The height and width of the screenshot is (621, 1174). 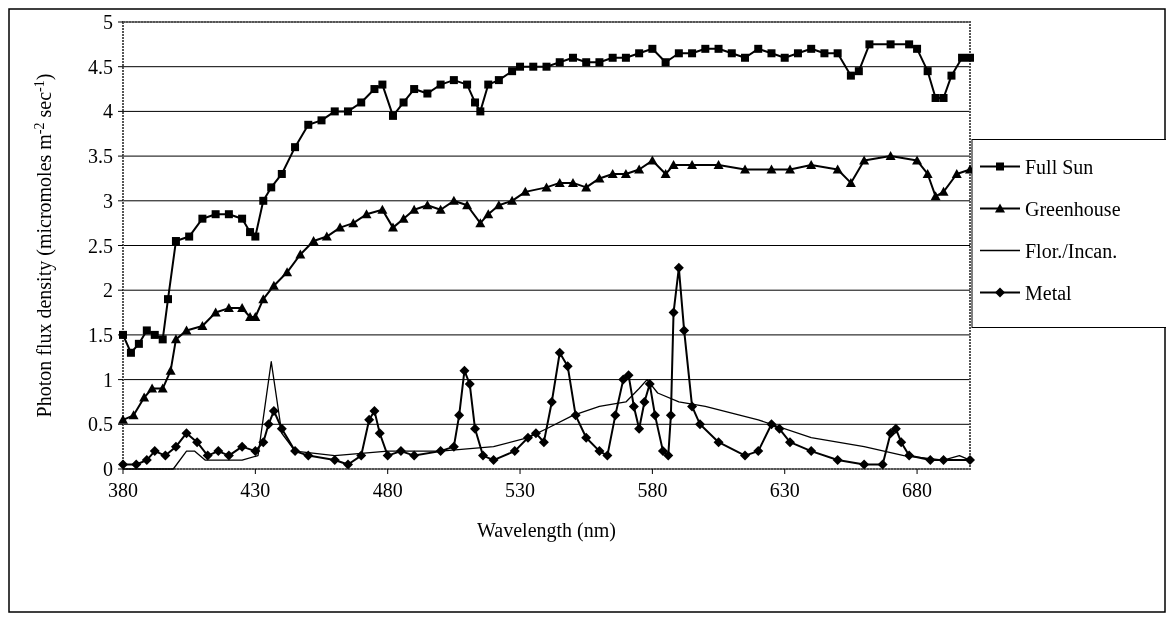 I want to click on y-tick-label: 4, so click(x=108, y=111).